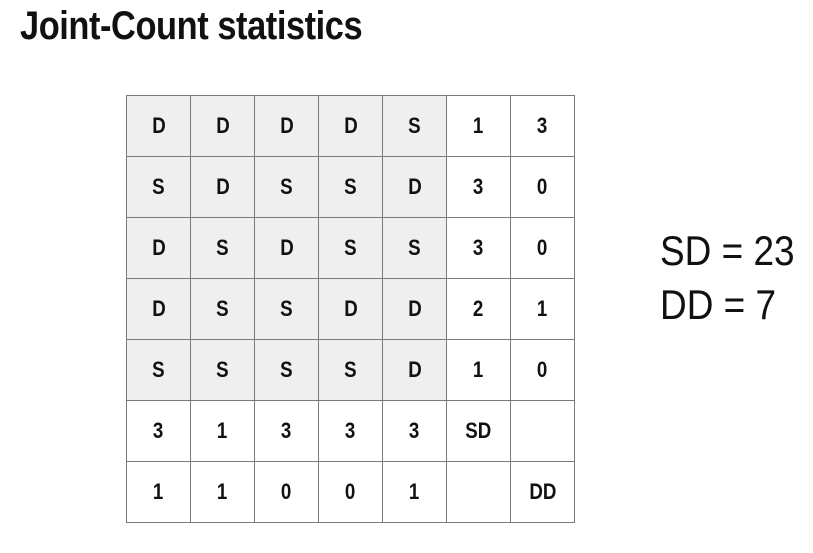  Describe the element at coordinates (727, 250) in the screenshot. I see `sd-count: SD = 23` at that location.